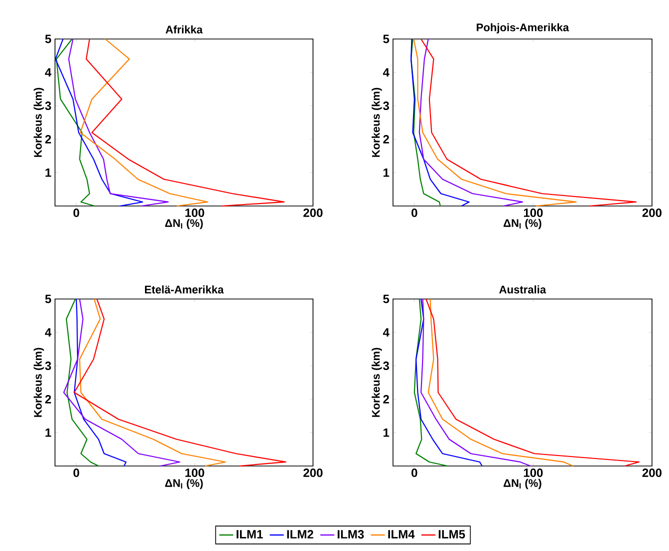 This screenshot has height=551, width=669. I want to click on legend-label: ILM4, so click(401, 534).